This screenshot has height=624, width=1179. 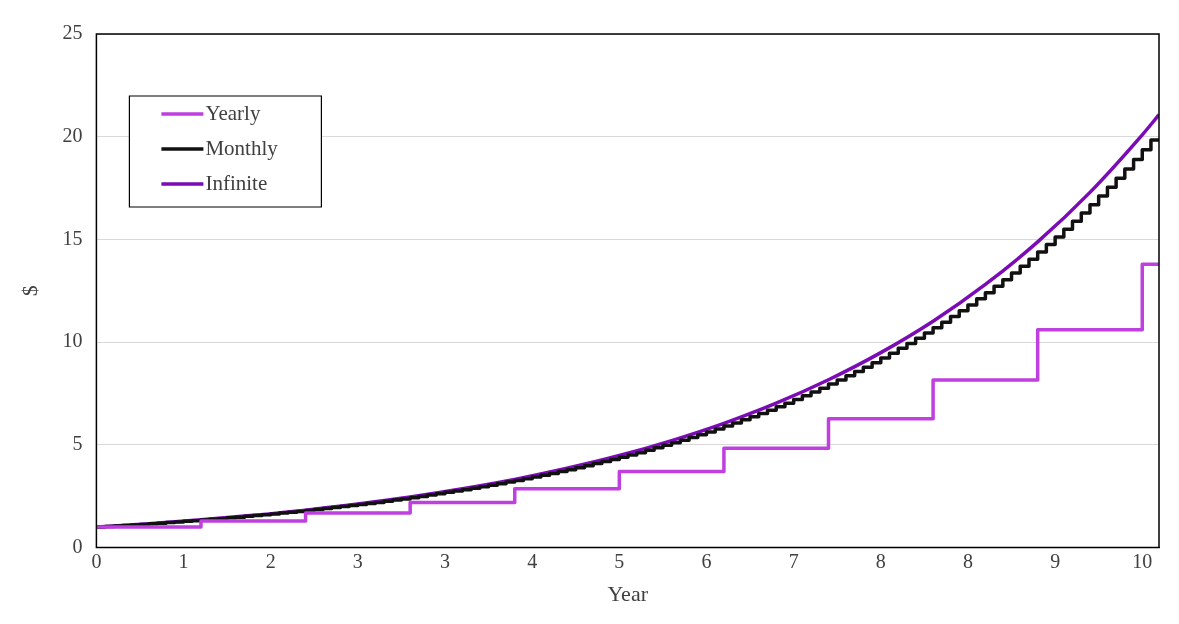 I want to click on legend-label: Yearly, so click(x=233, y=112).